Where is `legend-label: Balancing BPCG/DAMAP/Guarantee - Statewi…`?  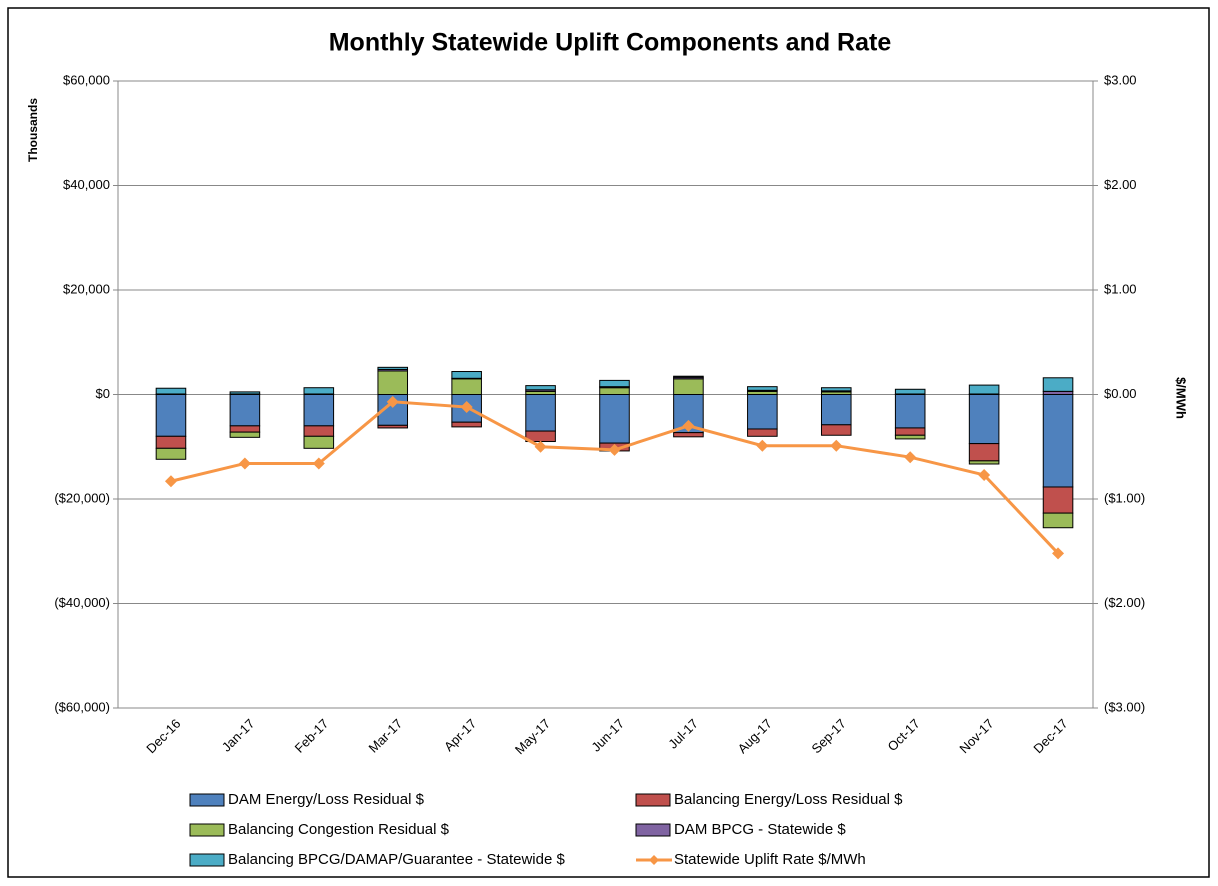 legend-label: Balancing BPCG/DAMAP/Guarantee - Statewi… is located at coordinates (396, 859).